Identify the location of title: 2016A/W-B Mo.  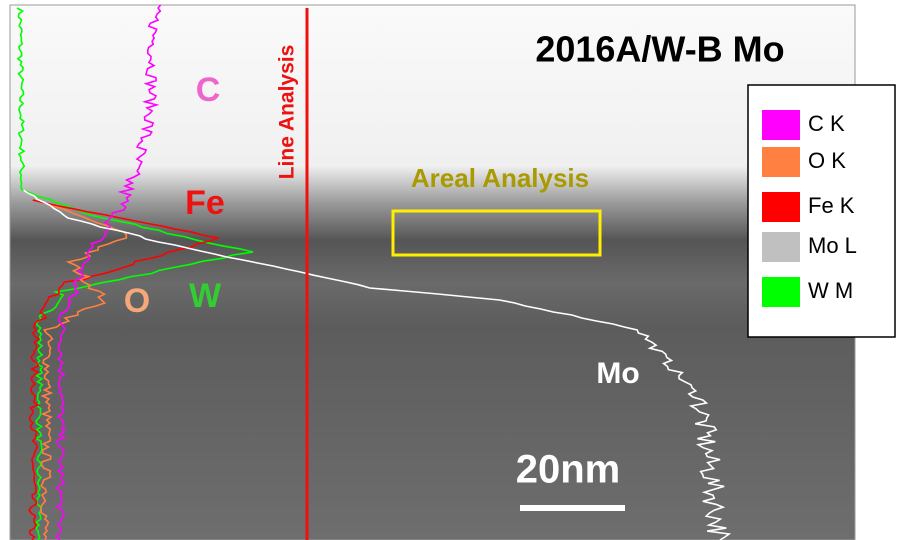
(659, 49).